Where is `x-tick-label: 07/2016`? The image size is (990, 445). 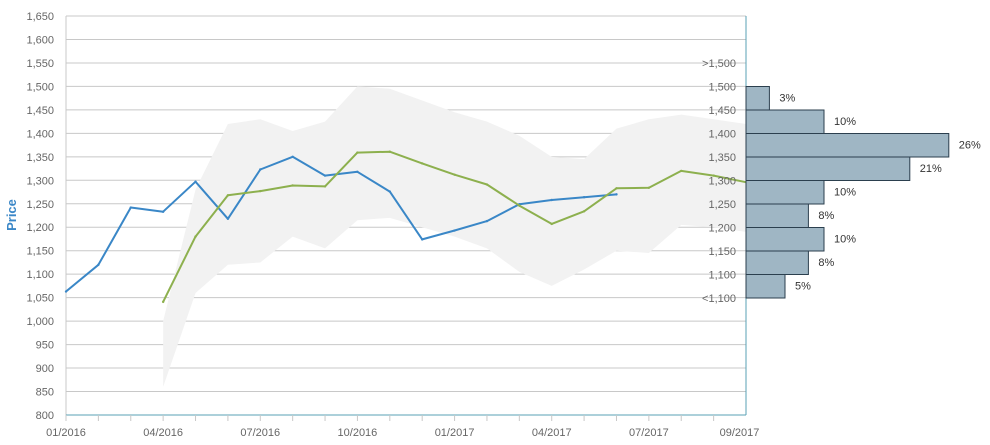
x-tick-label: 07/2016 is located at coordinates (260, 433).